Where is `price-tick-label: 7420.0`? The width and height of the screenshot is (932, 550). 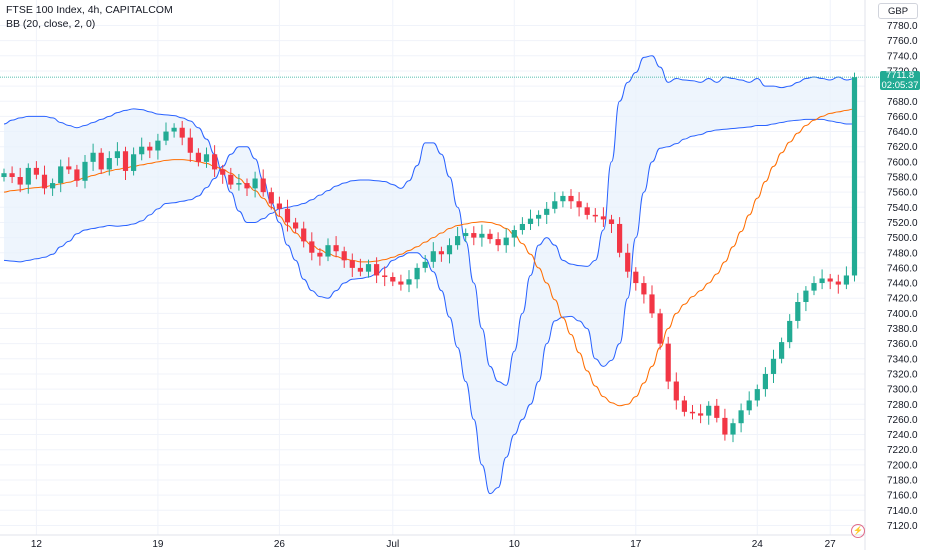 price-tick-label: 7420.0 is located at coordinates (902, 299).